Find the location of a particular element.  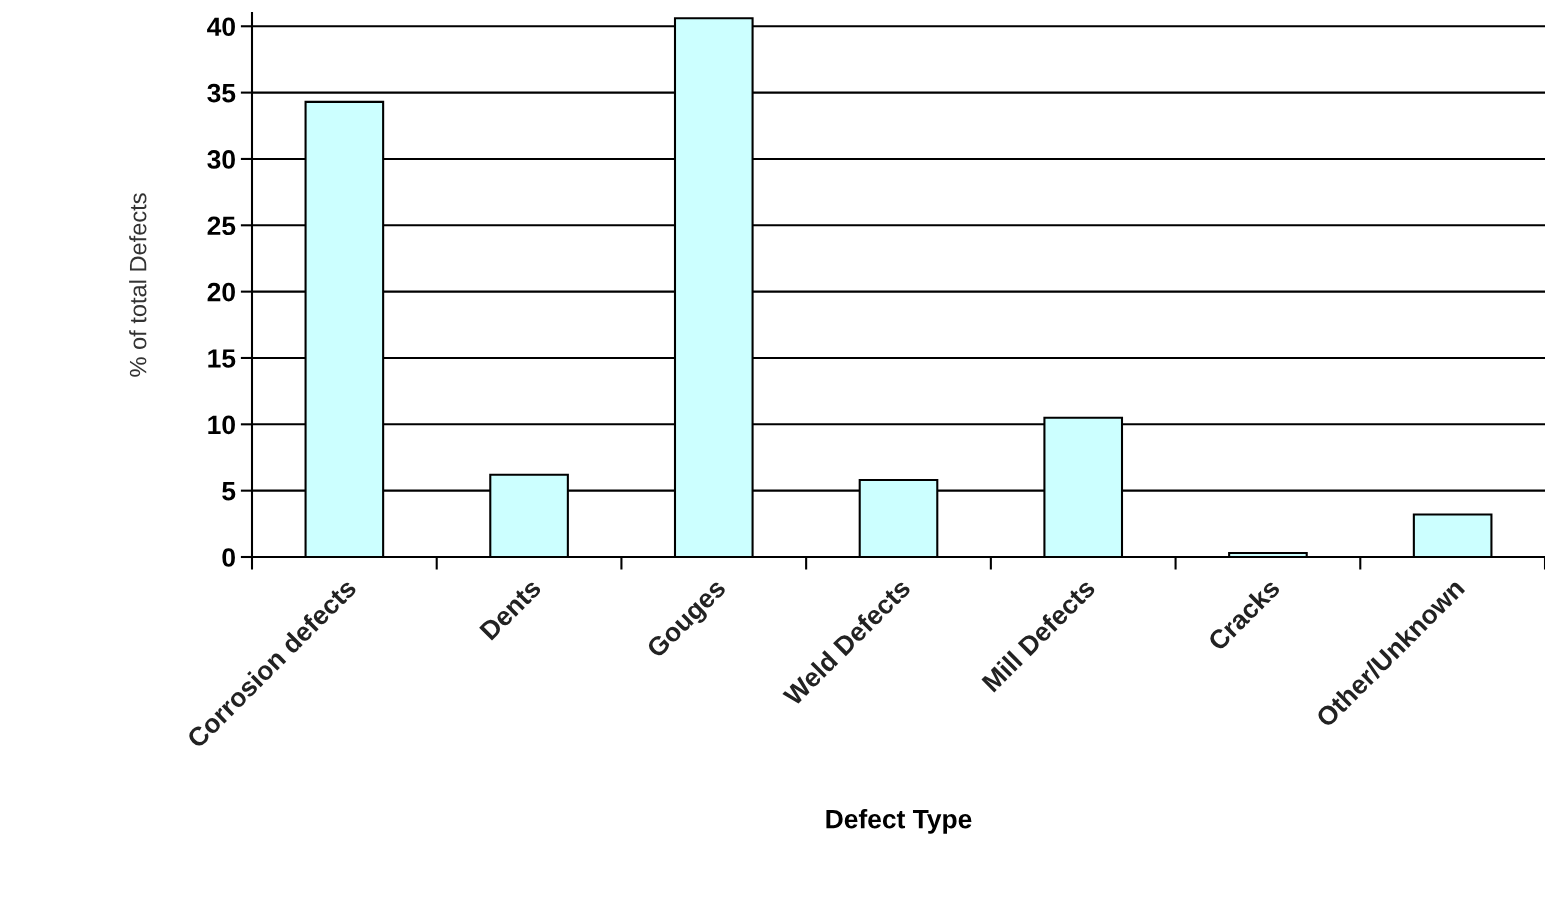

y-tick-label: 15 is located at coordinates (222, 358).